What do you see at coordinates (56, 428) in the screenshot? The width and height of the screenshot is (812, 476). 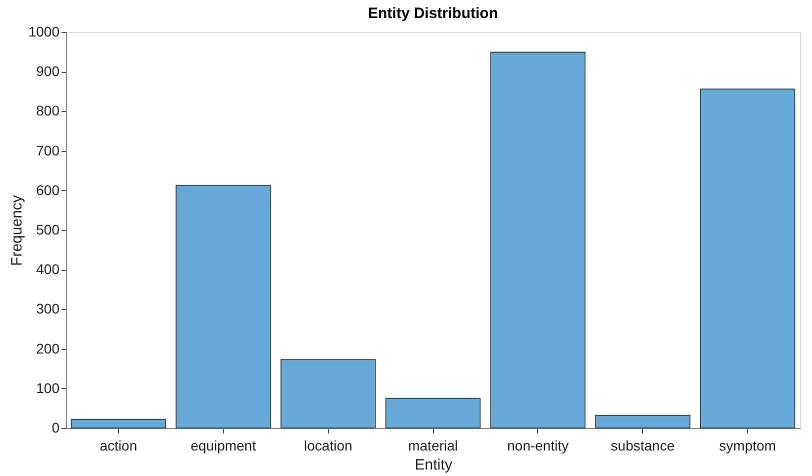 I see `y-tick-label: 0` at bounding box center [56, 428].